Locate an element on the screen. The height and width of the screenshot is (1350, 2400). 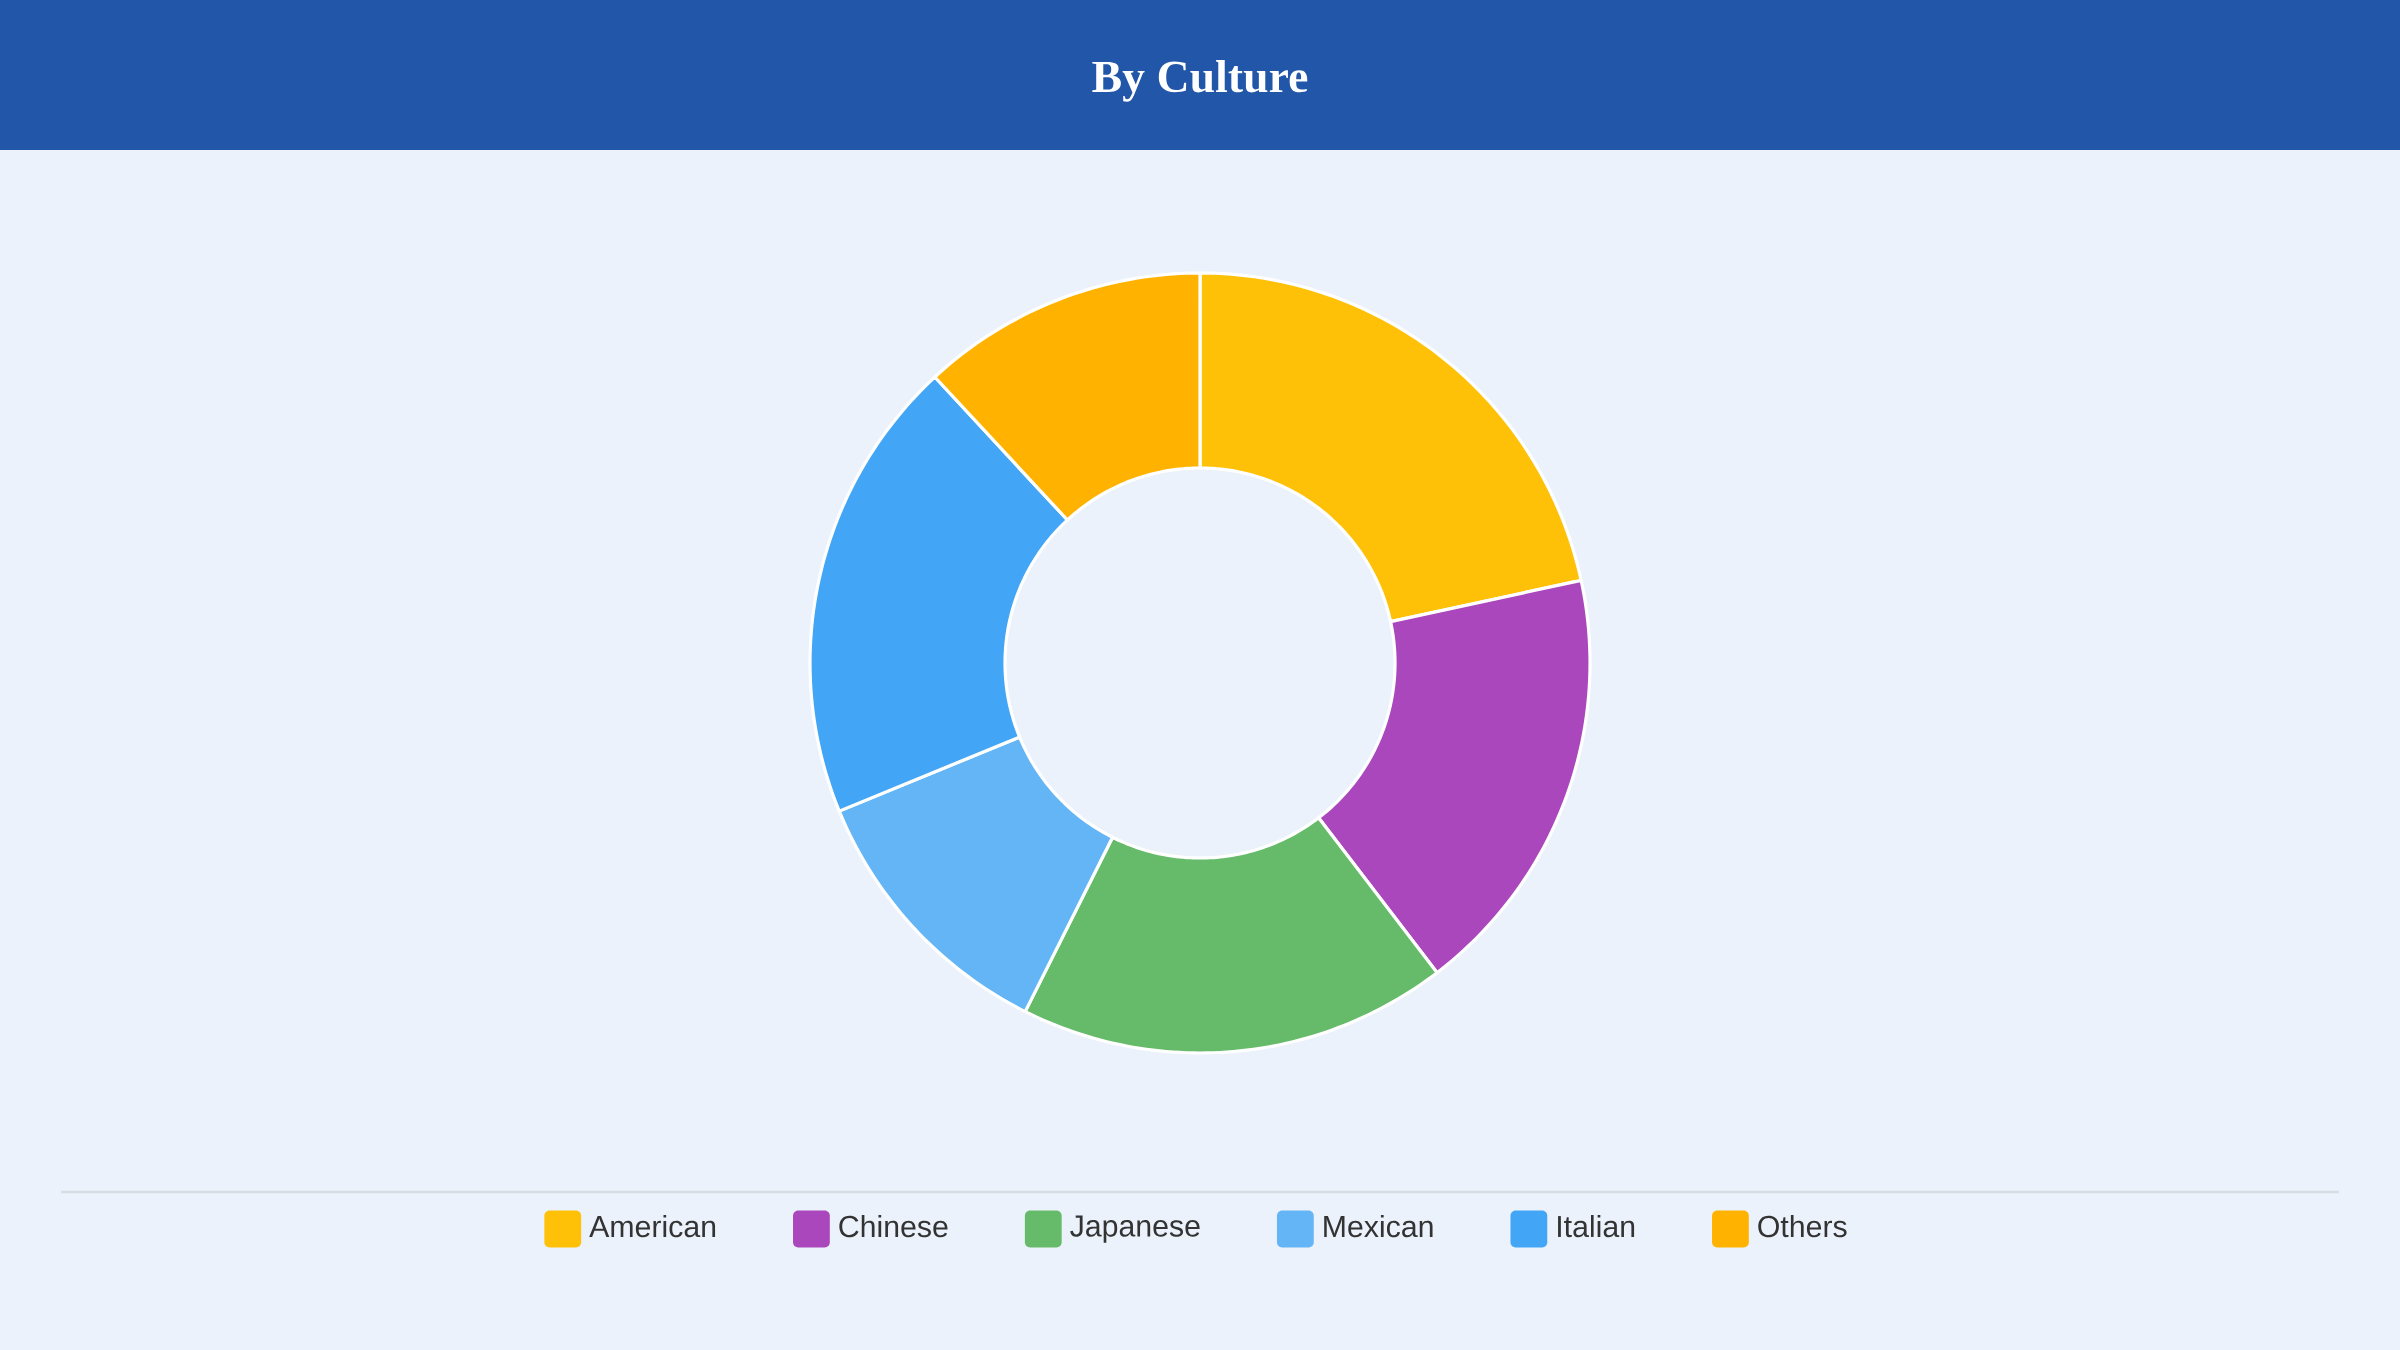
legend-label: Mexican is located at coordinates (1378, 1226).